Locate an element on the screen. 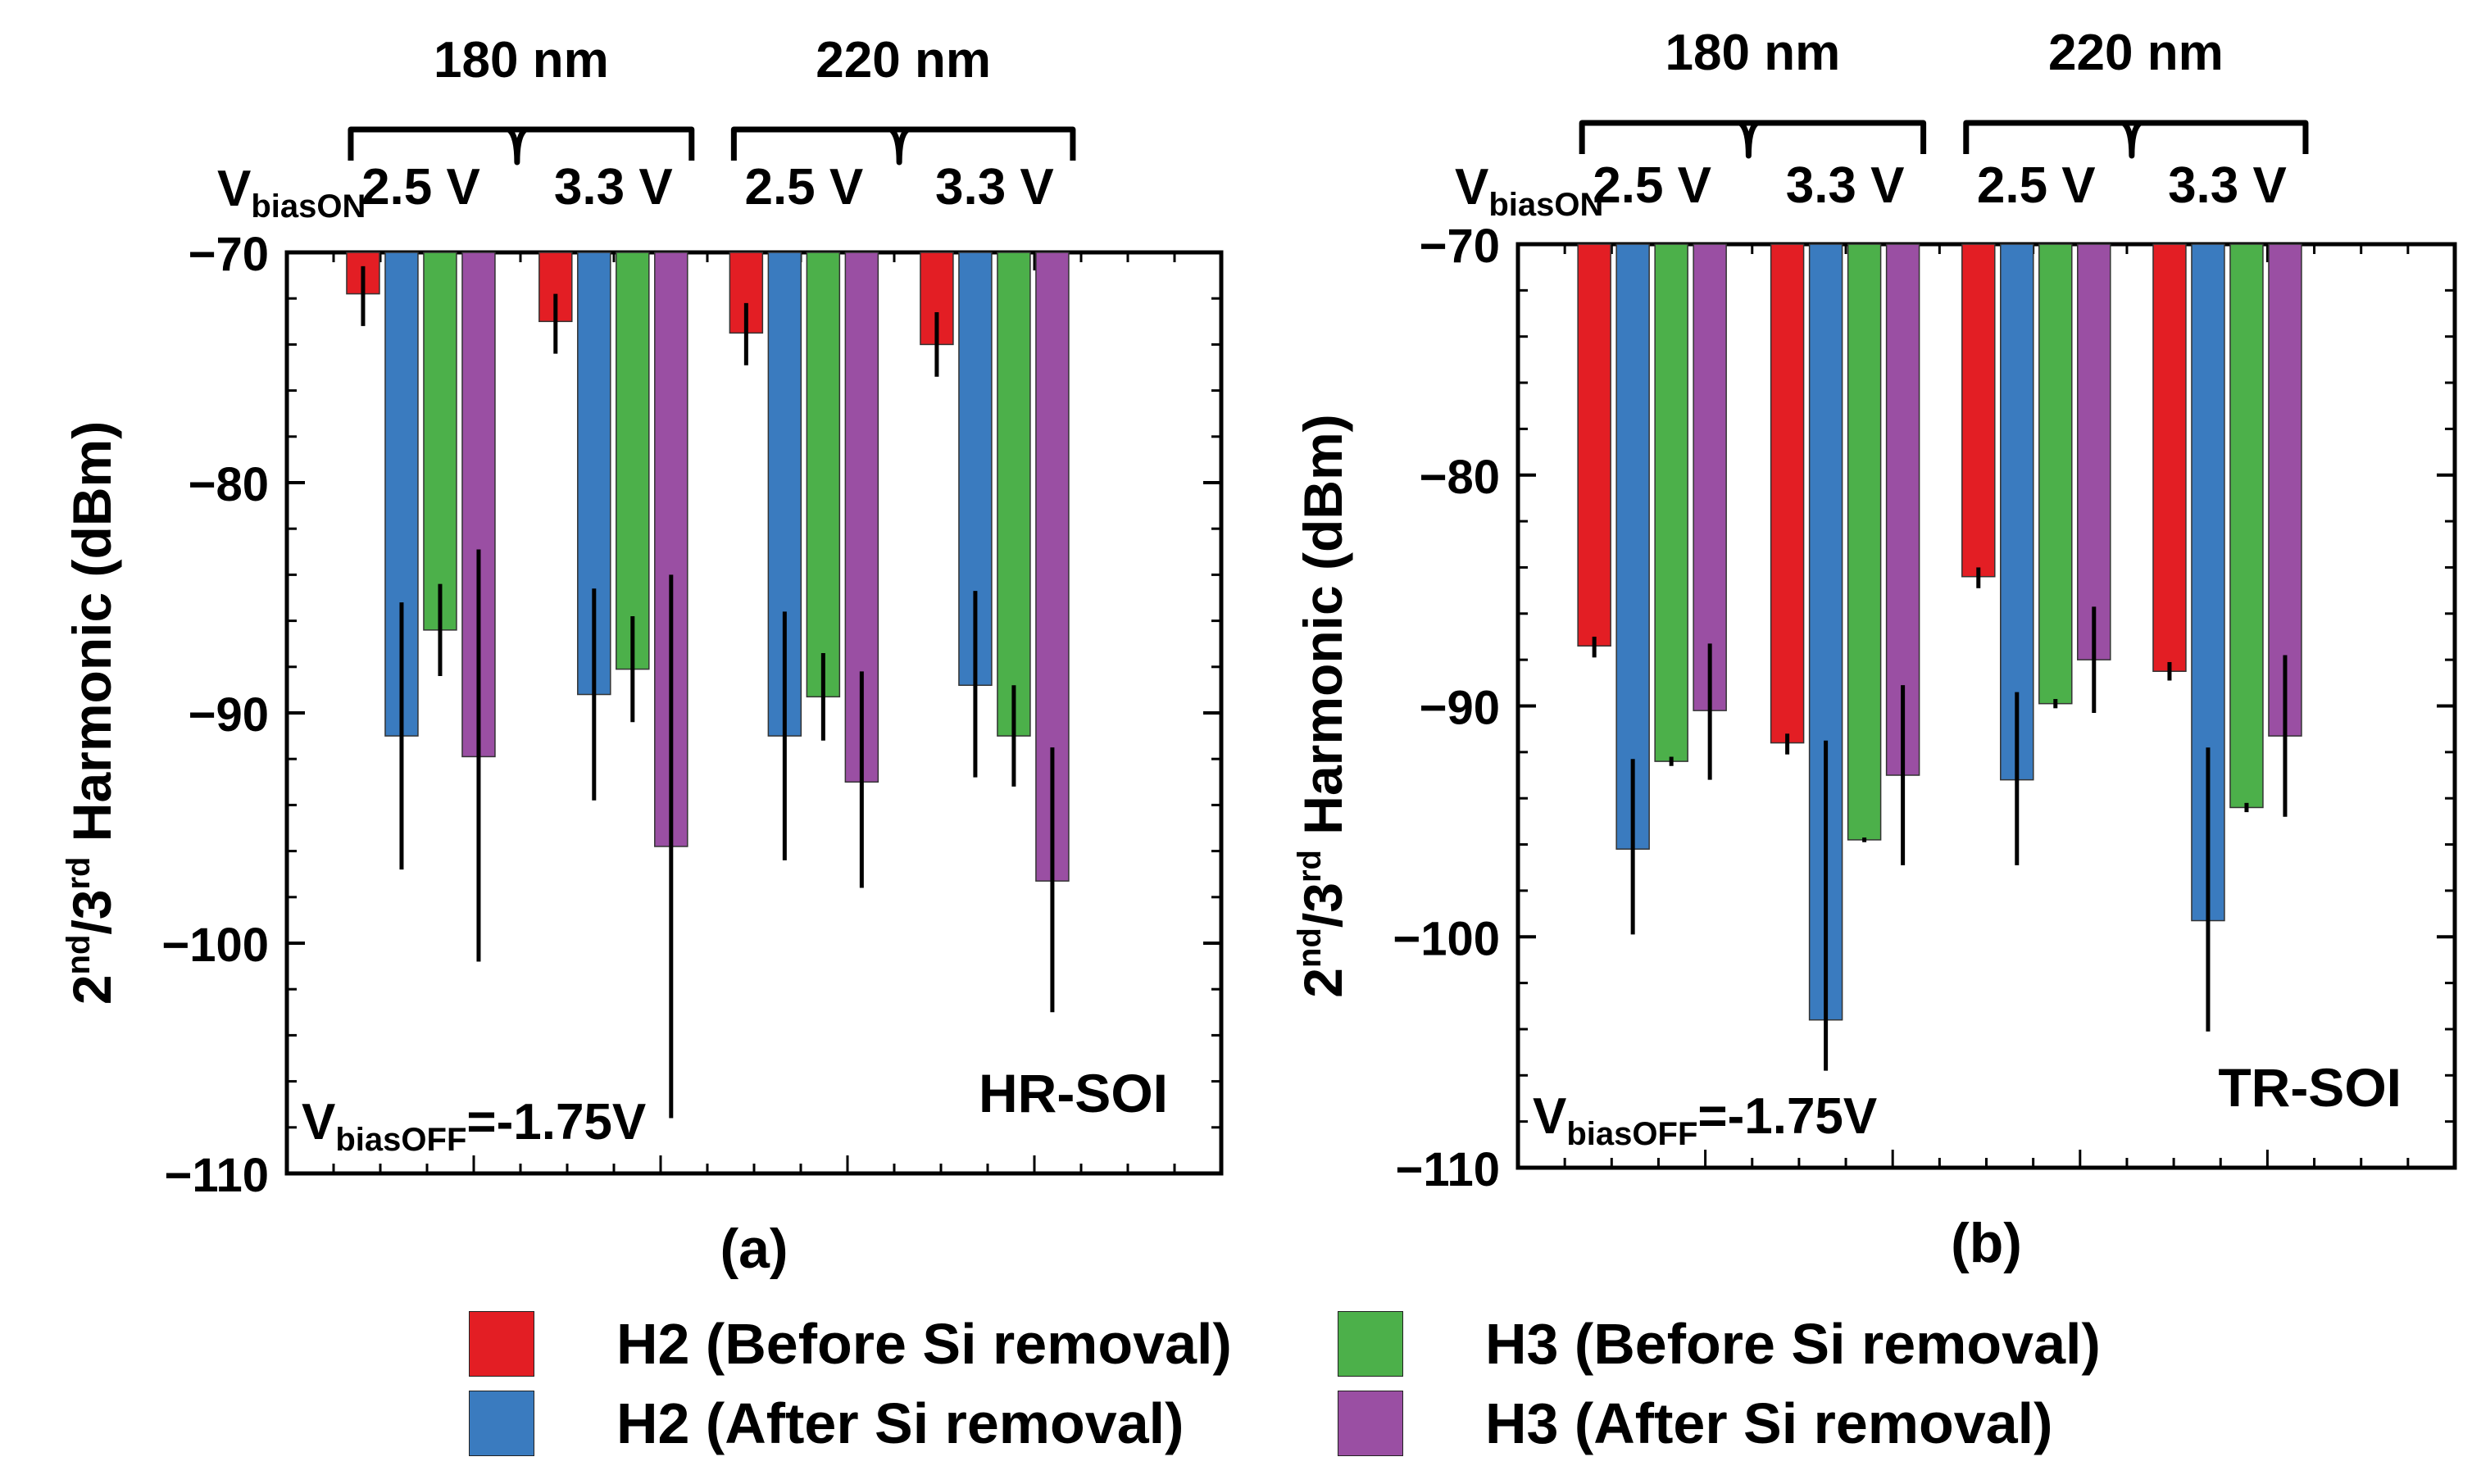 The image size is (2472, 1484). substrate-label: TR-SOI is located at coordinates (2310, 1087).